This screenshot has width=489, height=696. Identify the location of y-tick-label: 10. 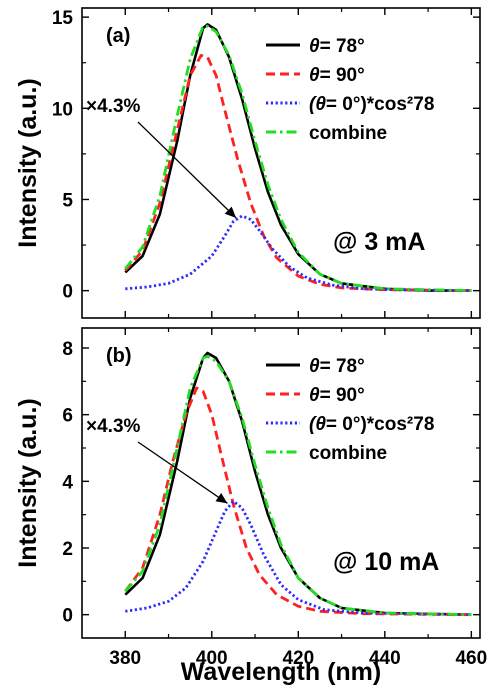
(62, 109).